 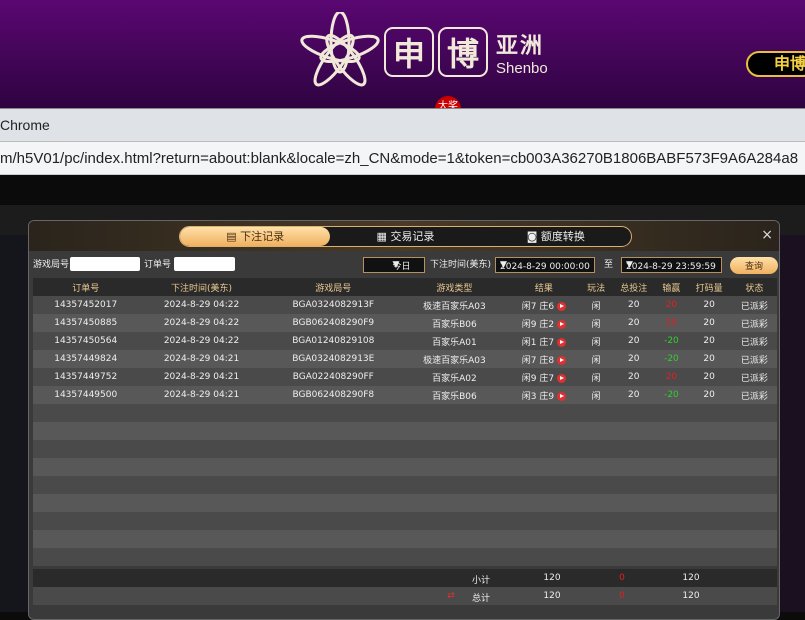 I want to click on period-select: 今日 ▼, so click(x=394, y=265).